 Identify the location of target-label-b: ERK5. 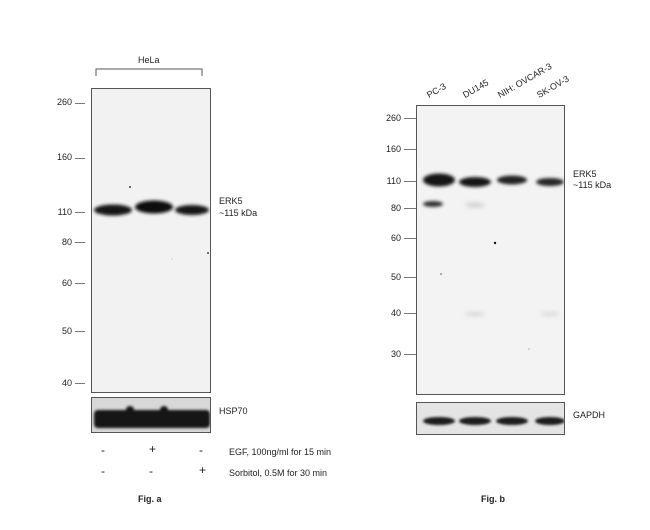
(585, 174).